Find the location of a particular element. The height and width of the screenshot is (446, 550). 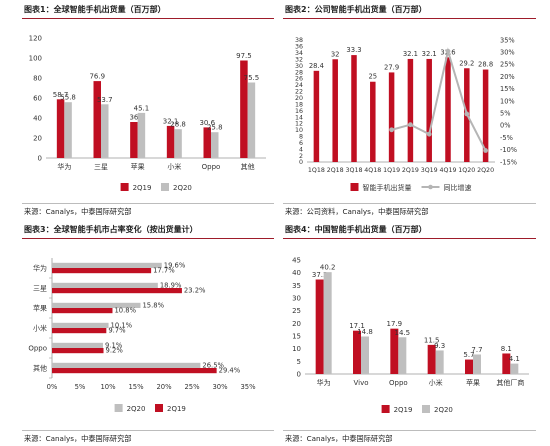

legend-label: 智能手机出货量 is located at coordinates (387, 187).